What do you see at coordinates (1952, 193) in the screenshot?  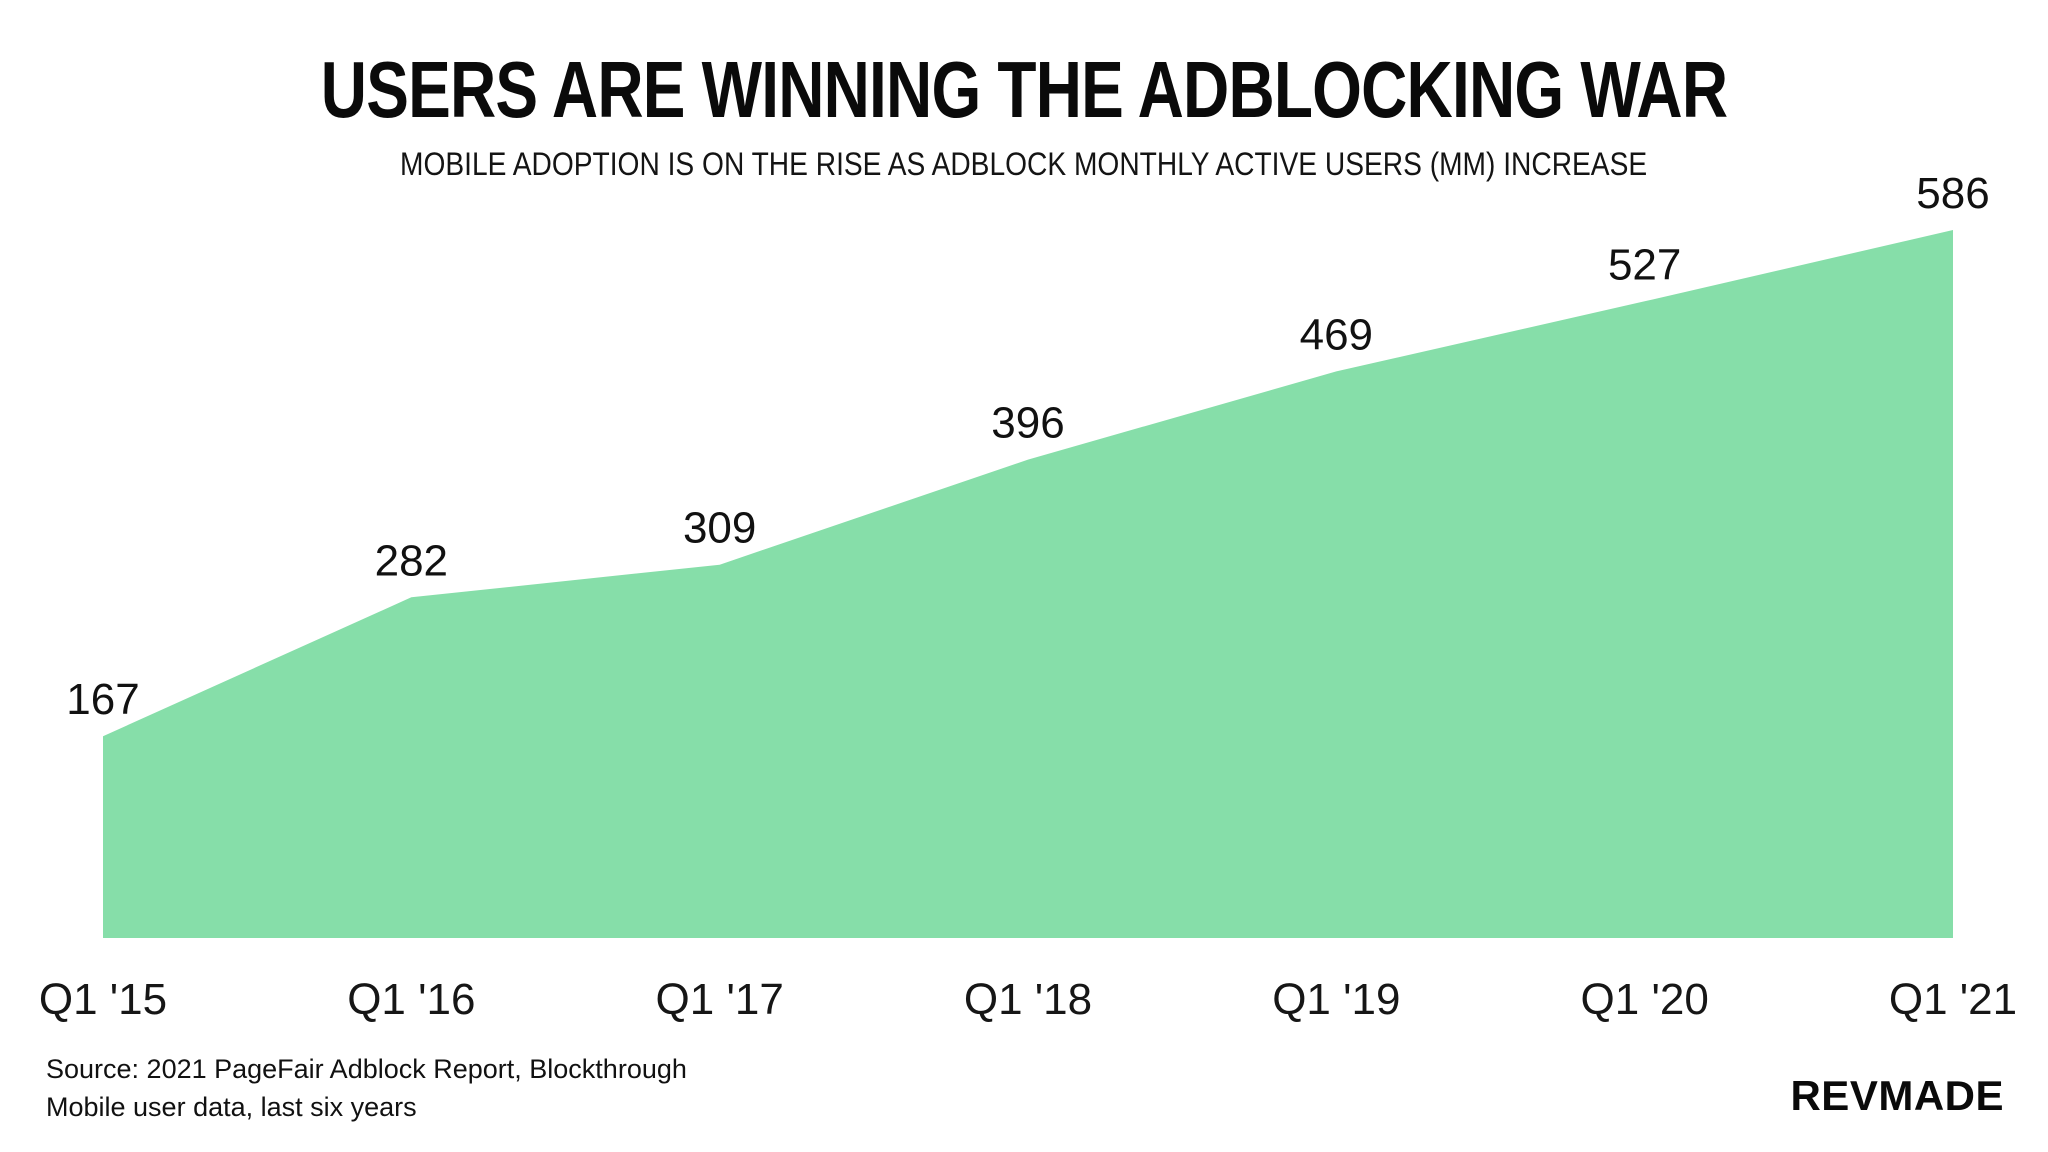 I see `value-label-6: 586` at bounding box center [1952, 193].